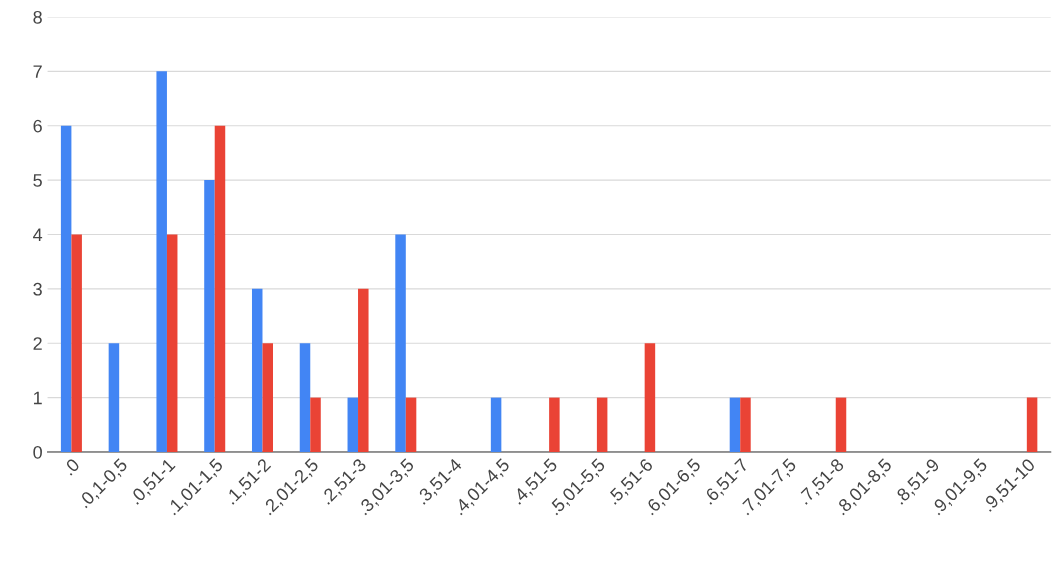  I want to click on y-tick-label: 0, so click(37, 452).